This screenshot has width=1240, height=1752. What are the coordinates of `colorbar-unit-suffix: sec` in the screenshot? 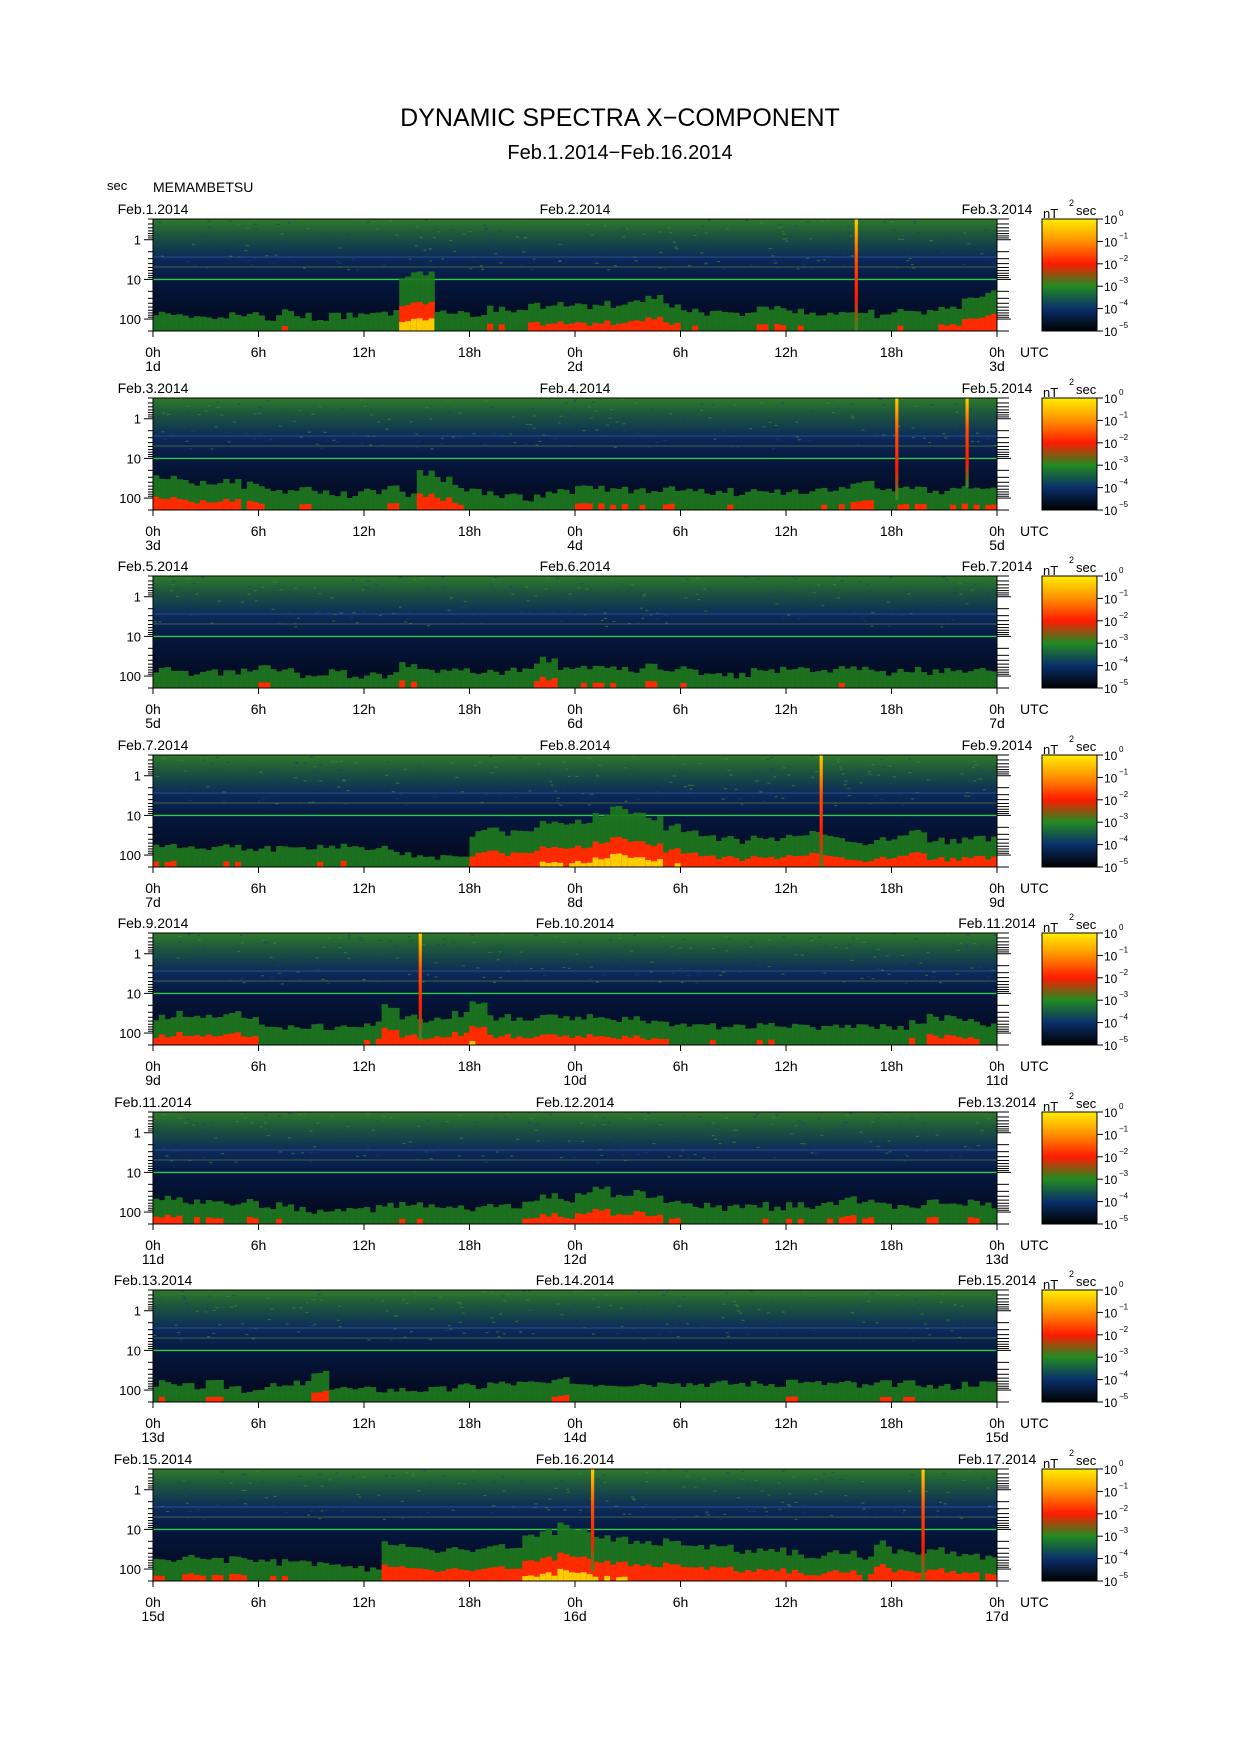 It's located at (1086, 1281).